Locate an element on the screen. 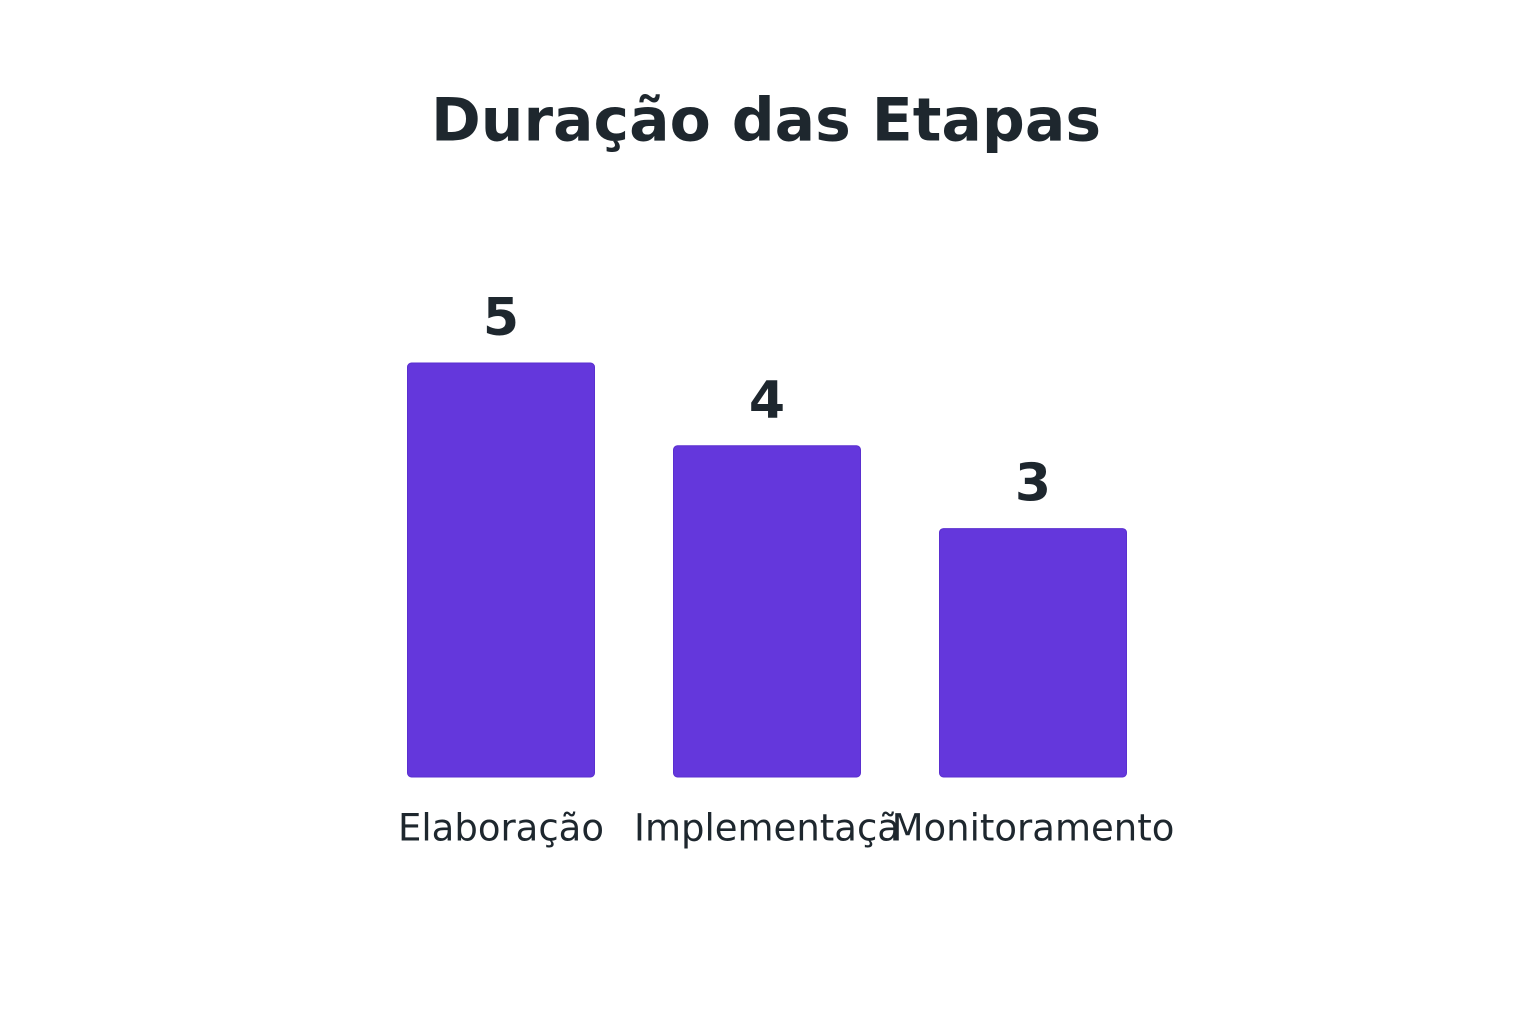 The height and width of the screenshot is (1024, 1536). x-tick-label: Implementaçã is located at coordinates (767, 828).